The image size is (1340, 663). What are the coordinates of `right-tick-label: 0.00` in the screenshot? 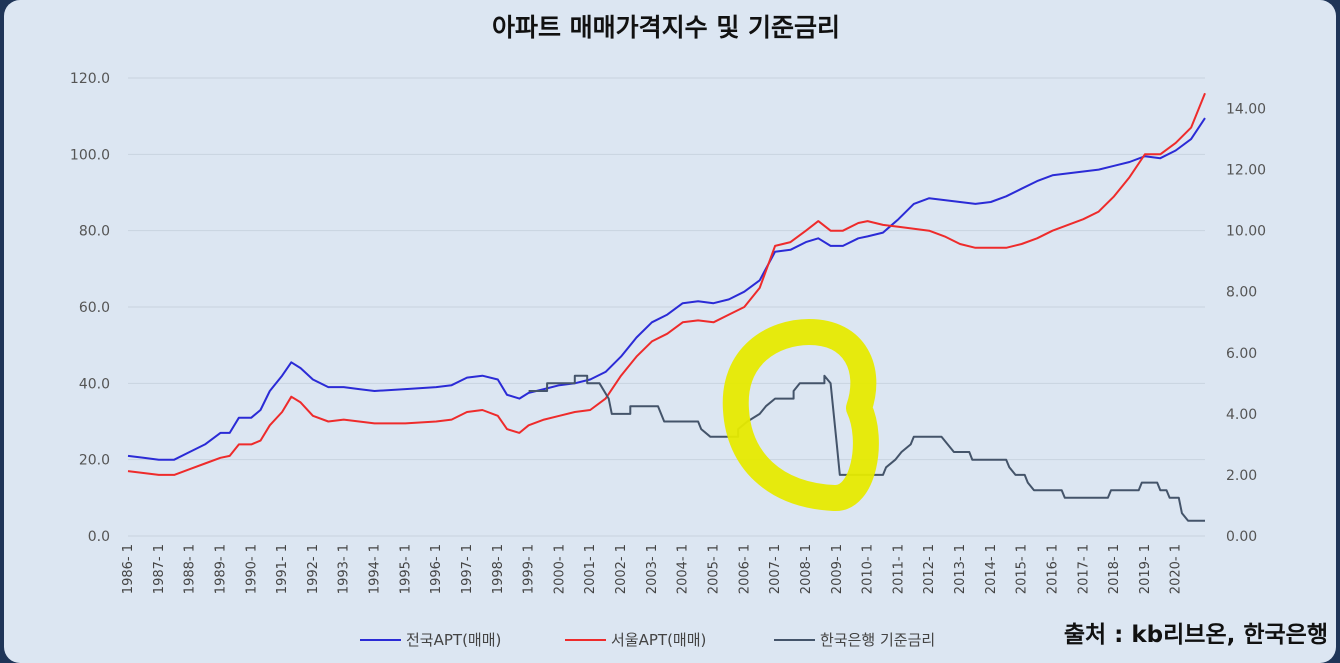 It's located at (1241, 537).